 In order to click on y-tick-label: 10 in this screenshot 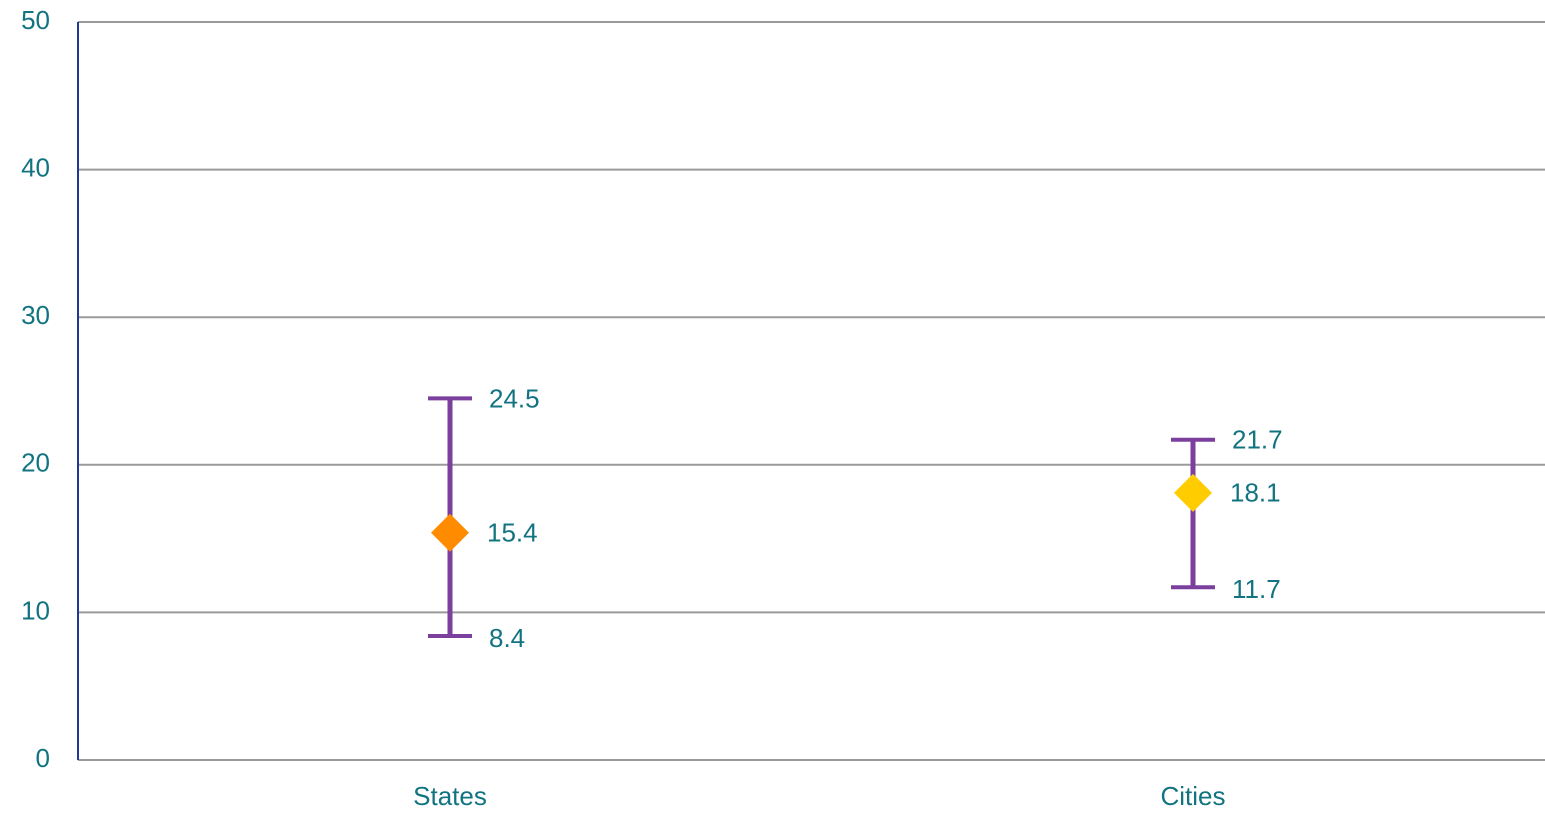, I will do `click(35, 610)`.